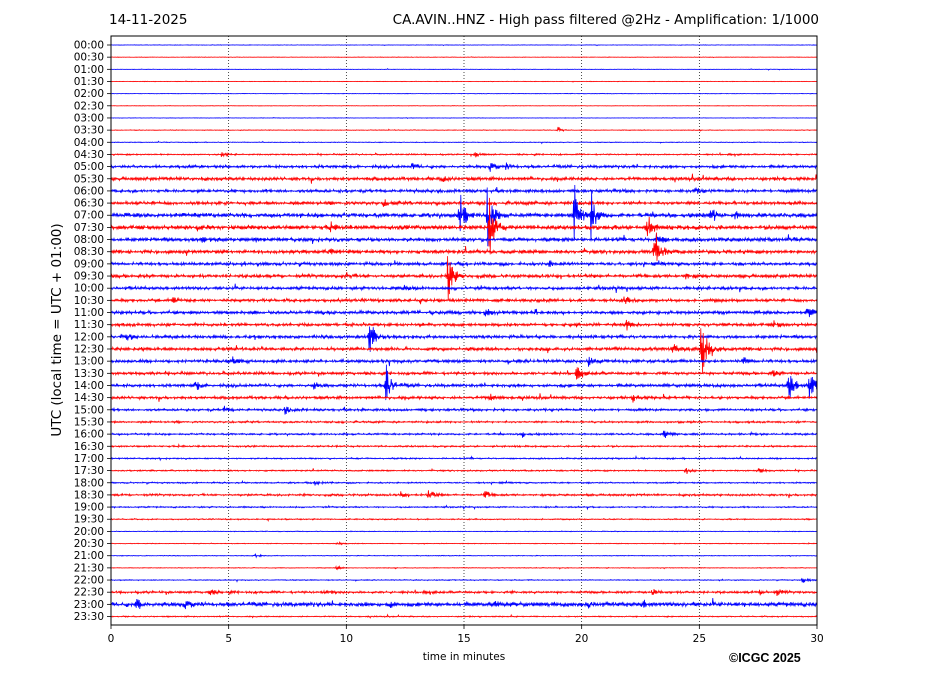 Image resolution: width=927 pixels, height=696 pixels. I want to click on x-tick-label: 15, so click(463, 639).